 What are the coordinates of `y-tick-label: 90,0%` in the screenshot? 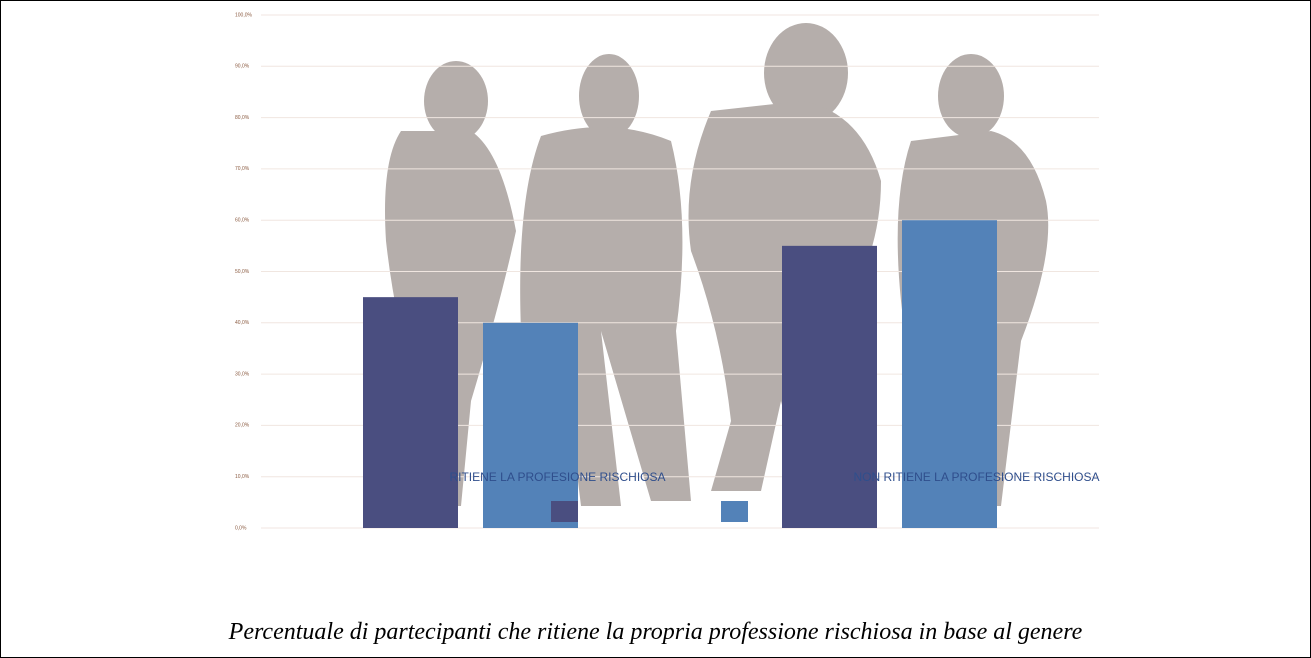 It's located at (242, 67).